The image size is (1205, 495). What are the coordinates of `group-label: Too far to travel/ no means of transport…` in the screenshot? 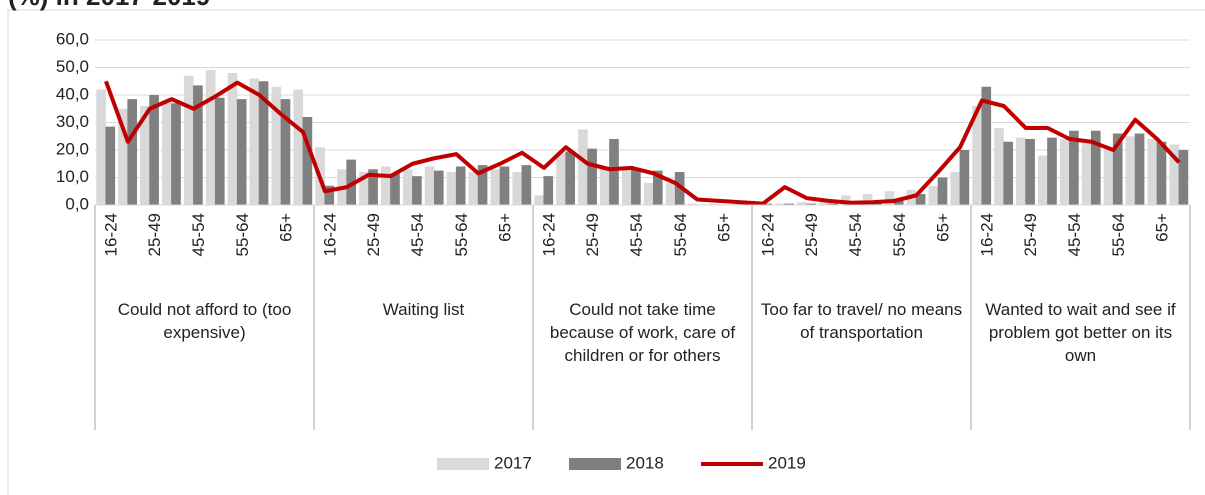 It's located at (861, 321).